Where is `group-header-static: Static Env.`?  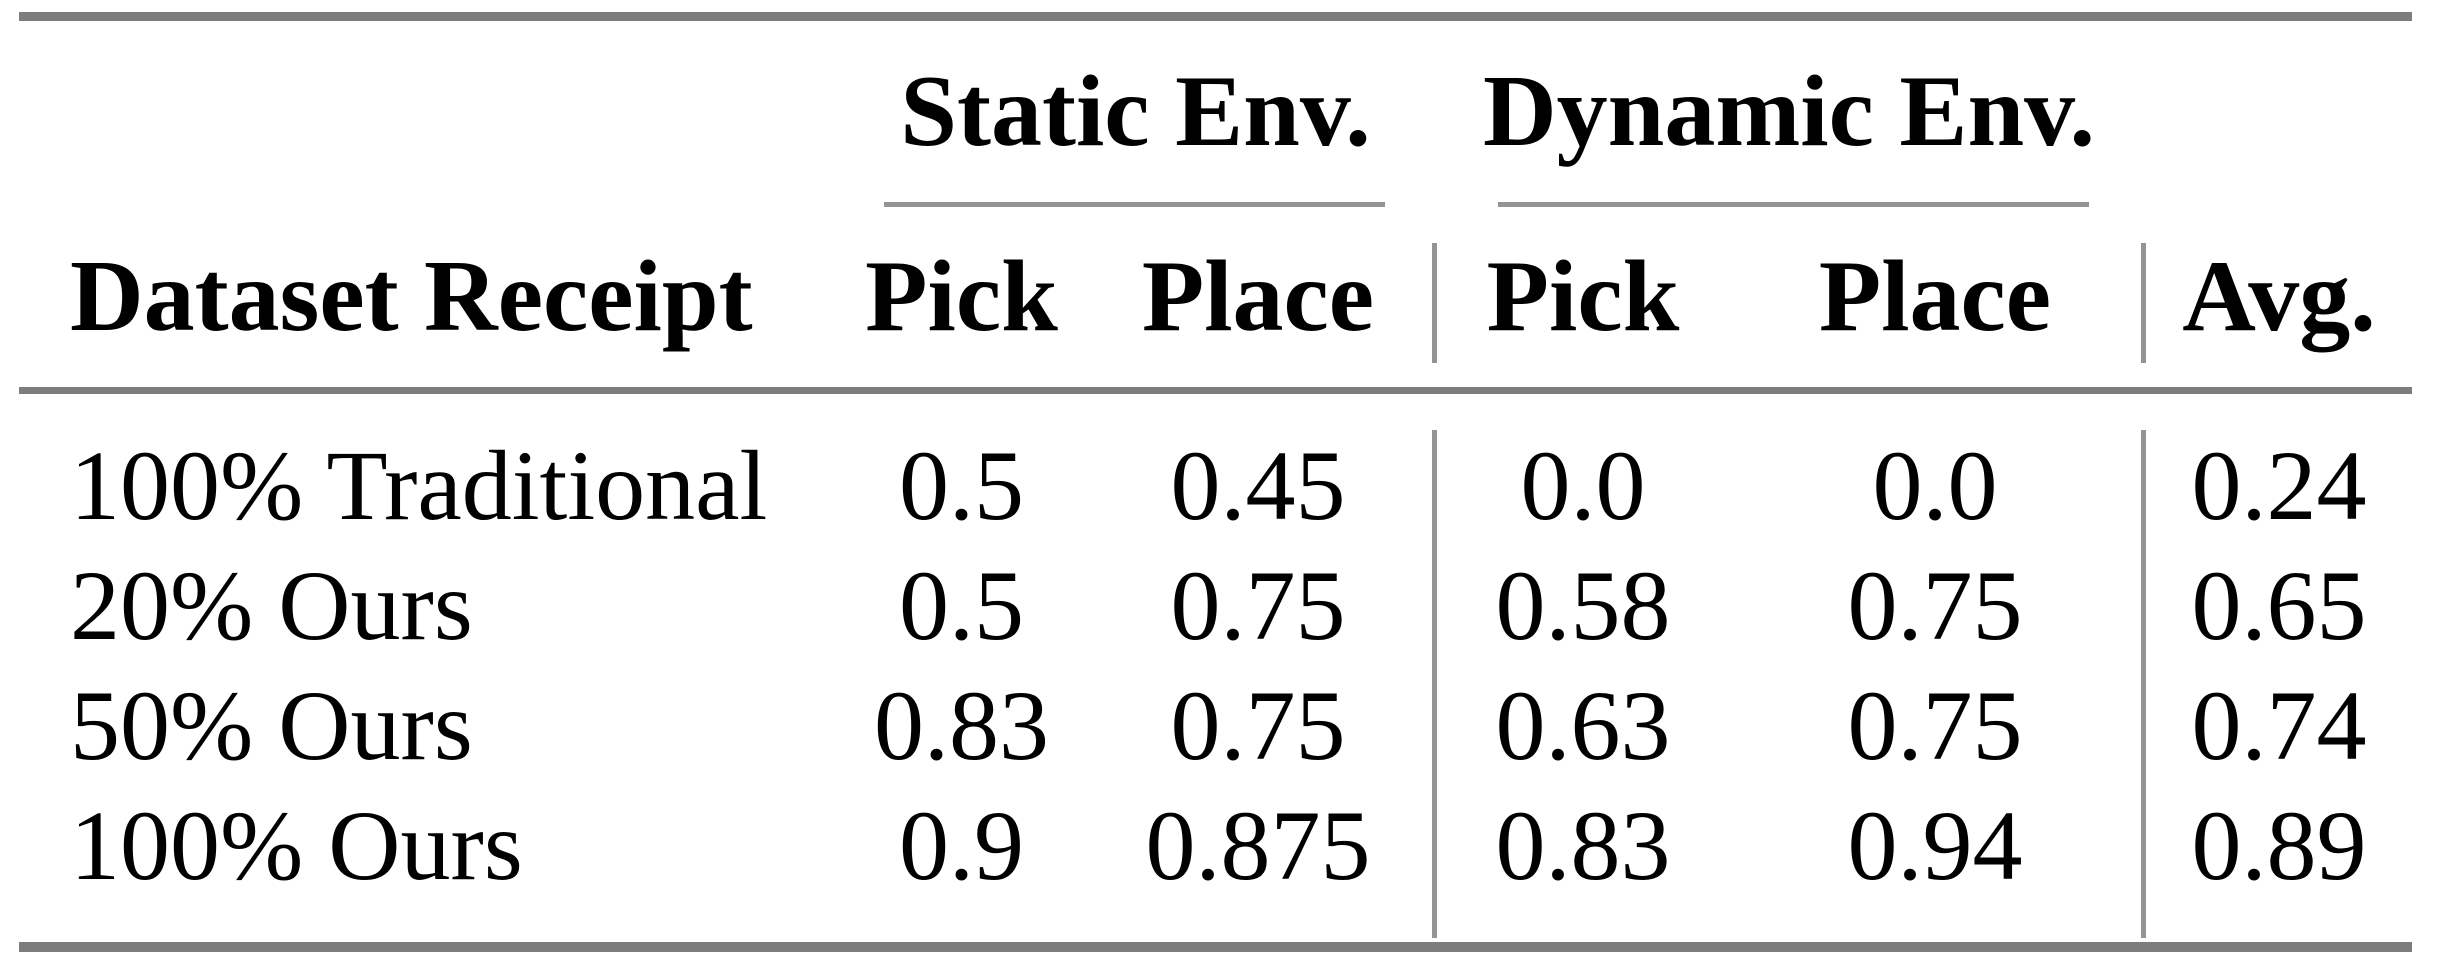 group-header-static: Static Env. is located at coordinates (1135, 111).